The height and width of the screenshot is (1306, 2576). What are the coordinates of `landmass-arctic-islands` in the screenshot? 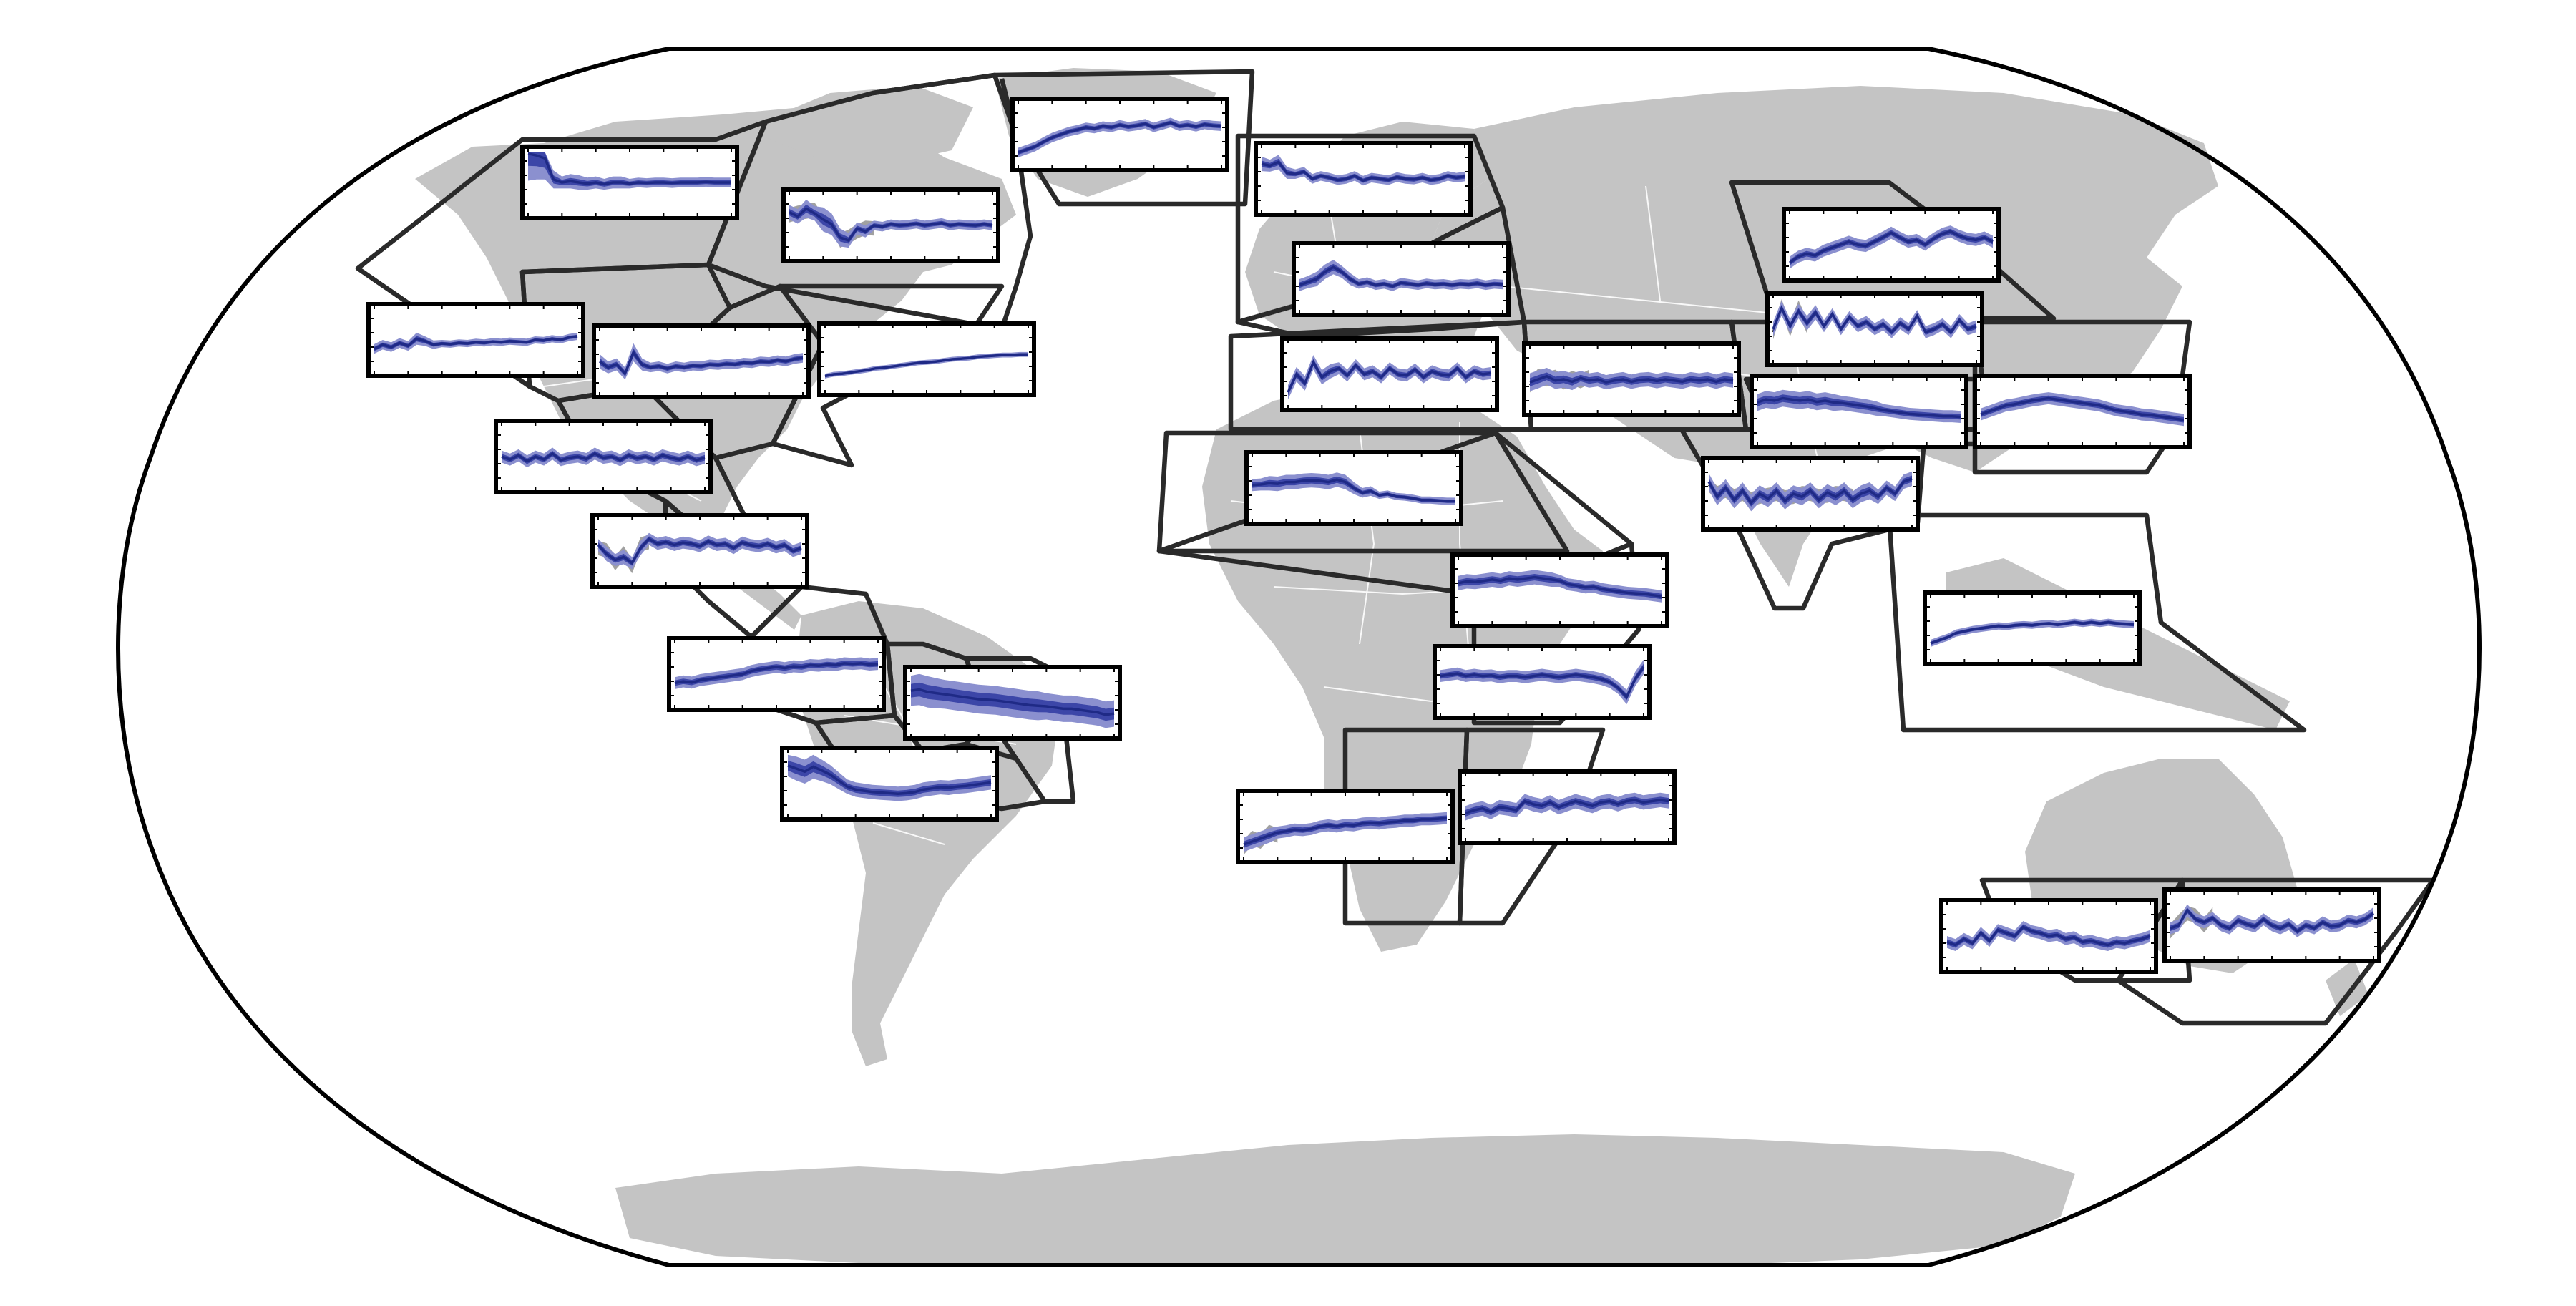 It's located at (858, 126).